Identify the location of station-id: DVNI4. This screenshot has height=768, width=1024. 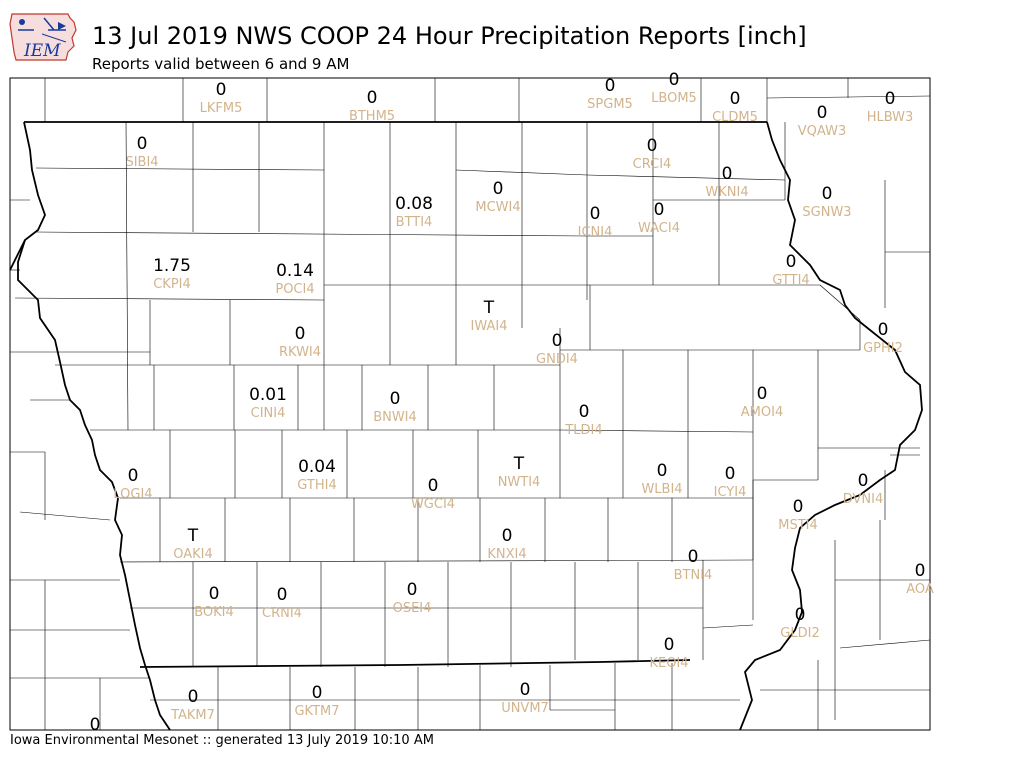
(863, 499).